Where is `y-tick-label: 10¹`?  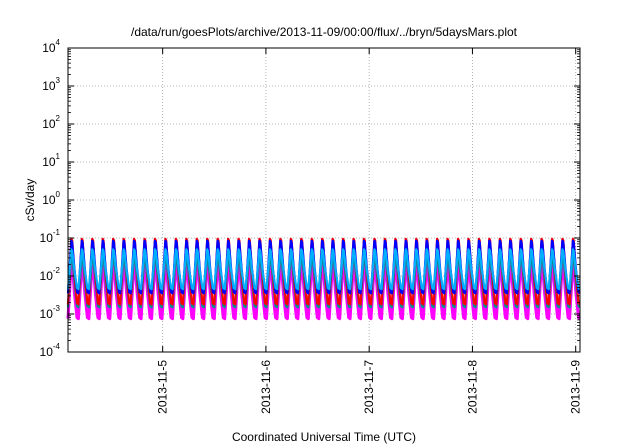 y-tick-label: 10¹ is located at coordinates (51, 160).